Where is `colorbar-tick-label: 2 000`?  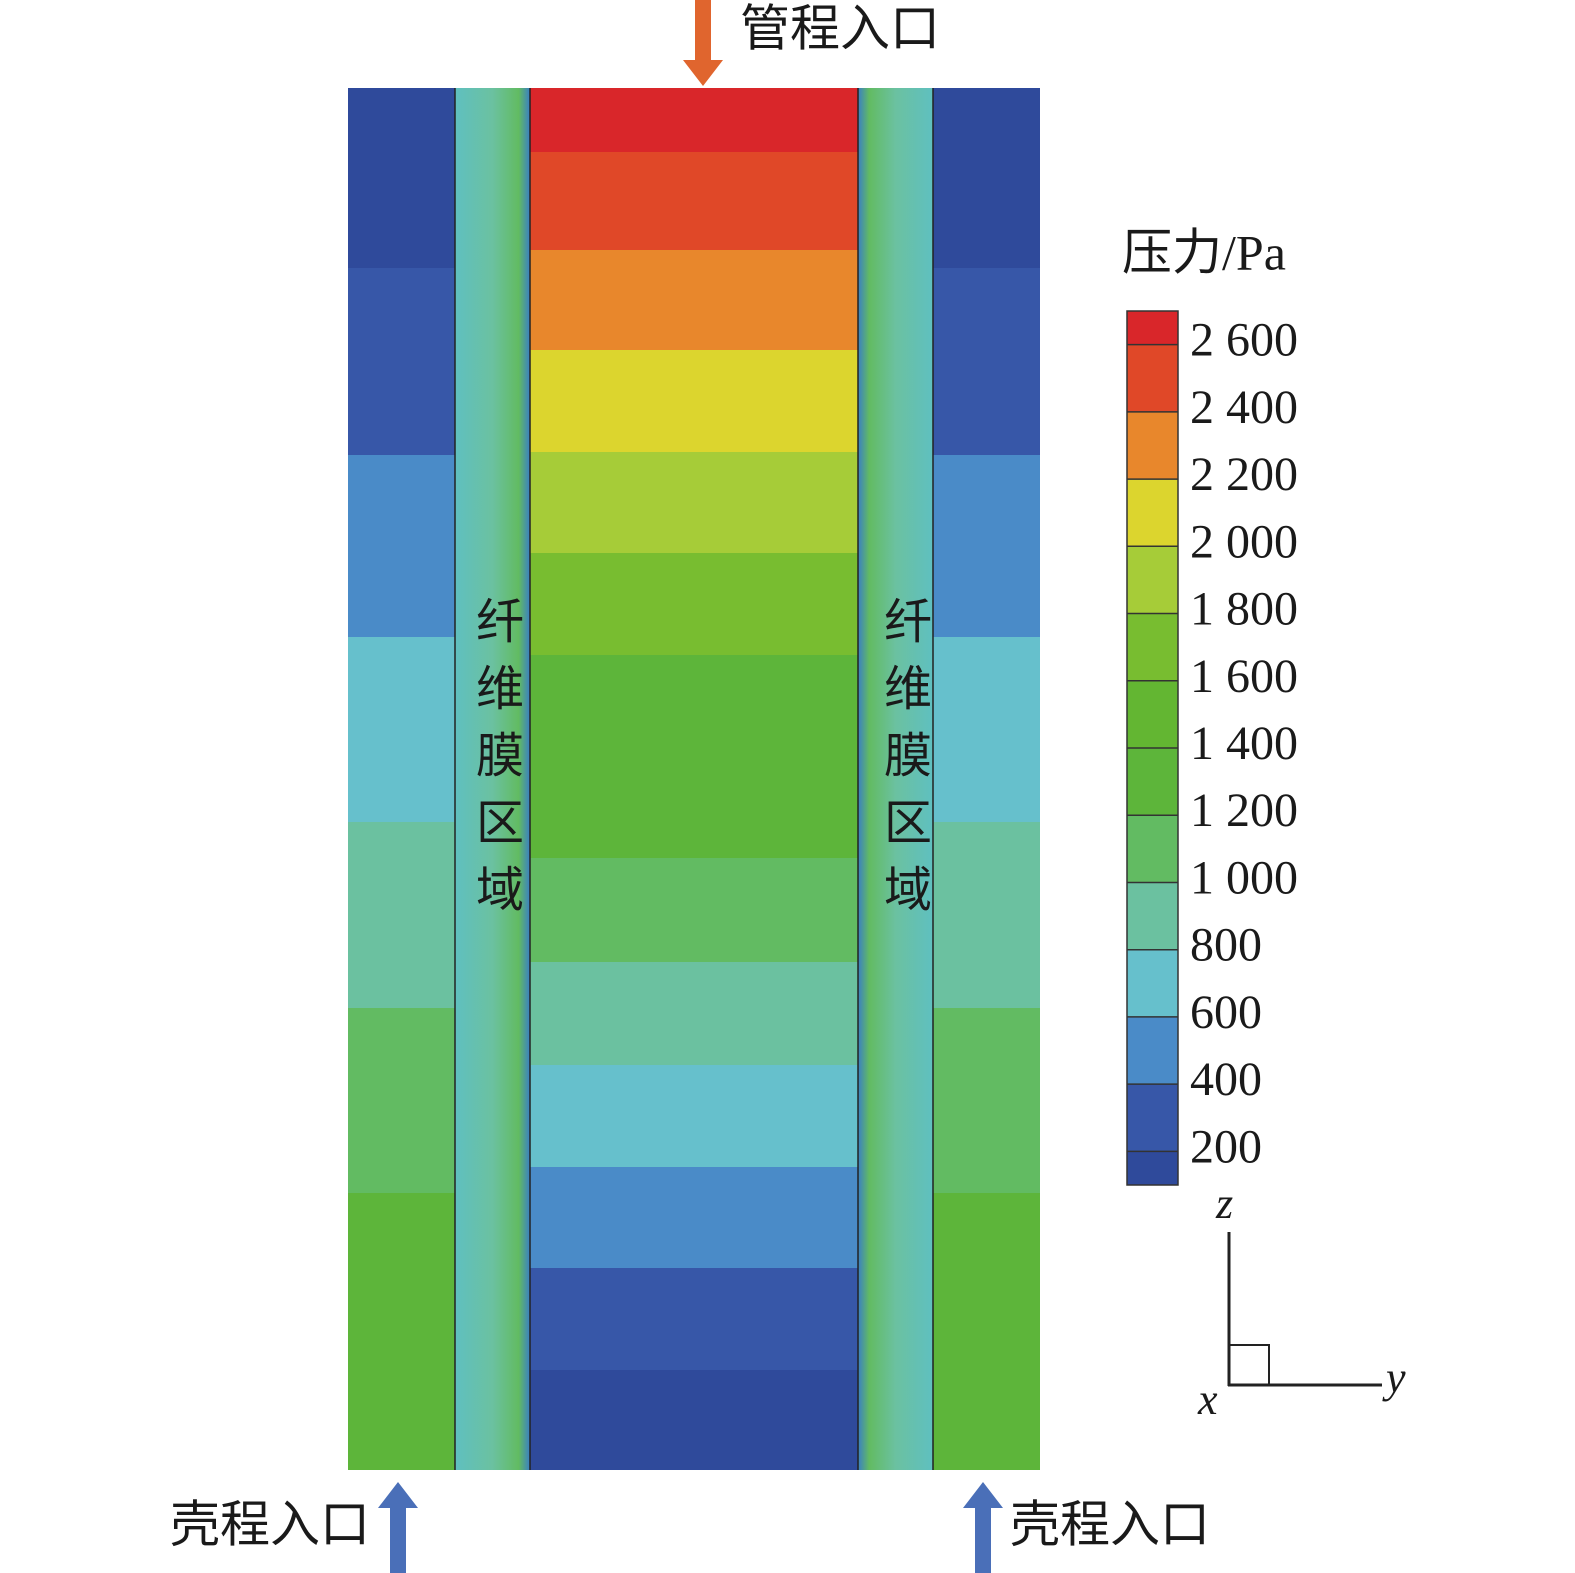
colorbar-tick-label: 2 000 is located at coordinates (1244, 541).